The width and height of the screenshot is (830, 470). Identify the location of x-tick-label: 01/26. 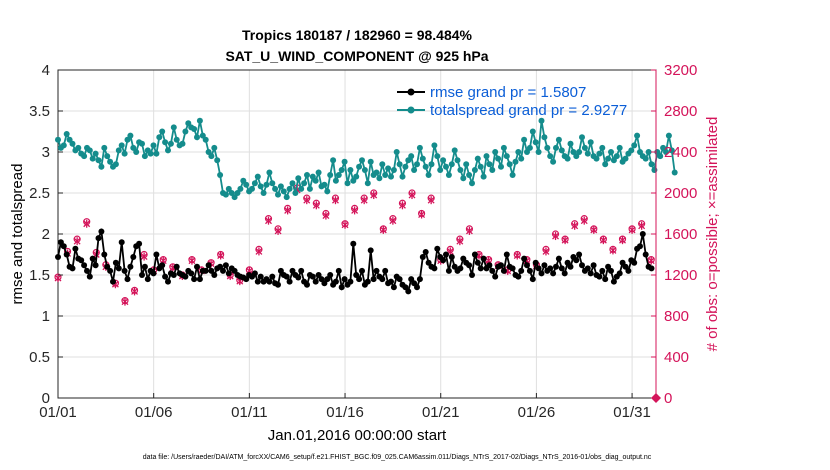
(537, 412).